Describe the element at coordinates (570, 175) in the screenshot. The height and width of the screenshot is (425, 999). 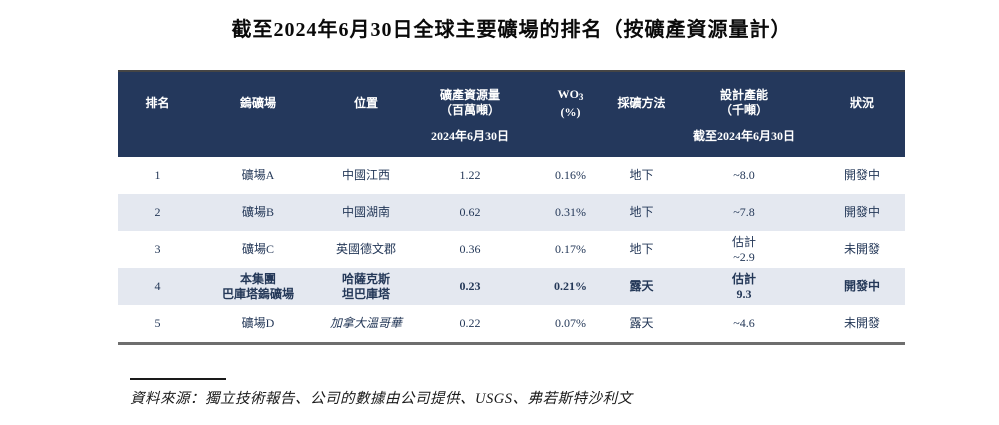
I see `wo3-cell: 0.16%` at that location.